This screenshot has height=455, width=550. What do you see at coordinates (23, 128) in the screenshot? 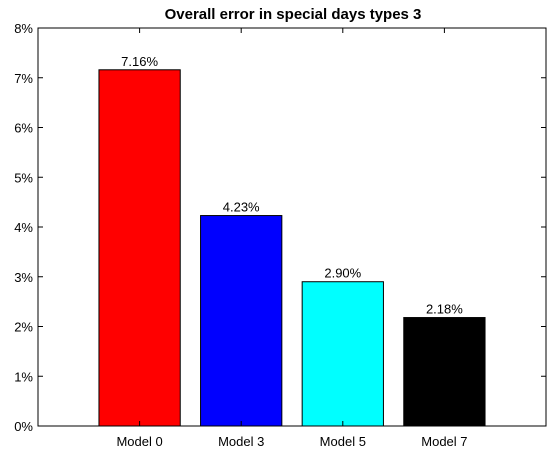
I see `y-tick-label: 6%` at bounding box center [23, 128].